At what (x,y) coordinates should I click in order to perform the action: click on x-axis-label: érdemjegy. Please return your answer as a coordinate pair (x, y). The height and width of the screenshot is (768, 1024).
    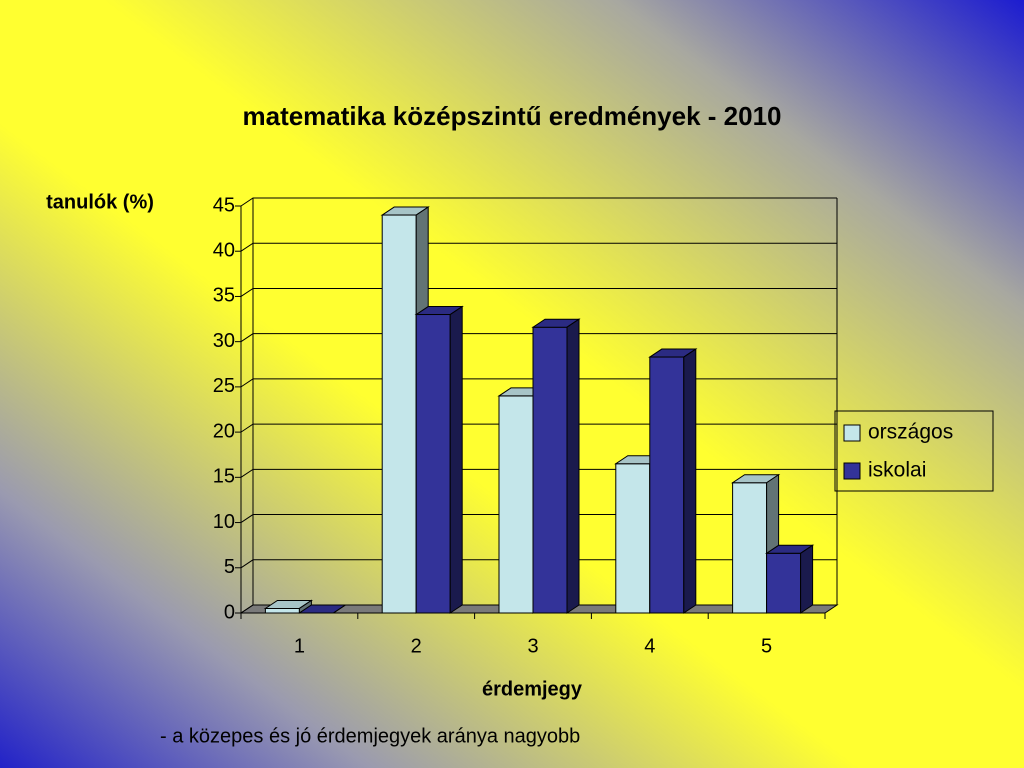
    Looking at the image, I should click on (532, 689).